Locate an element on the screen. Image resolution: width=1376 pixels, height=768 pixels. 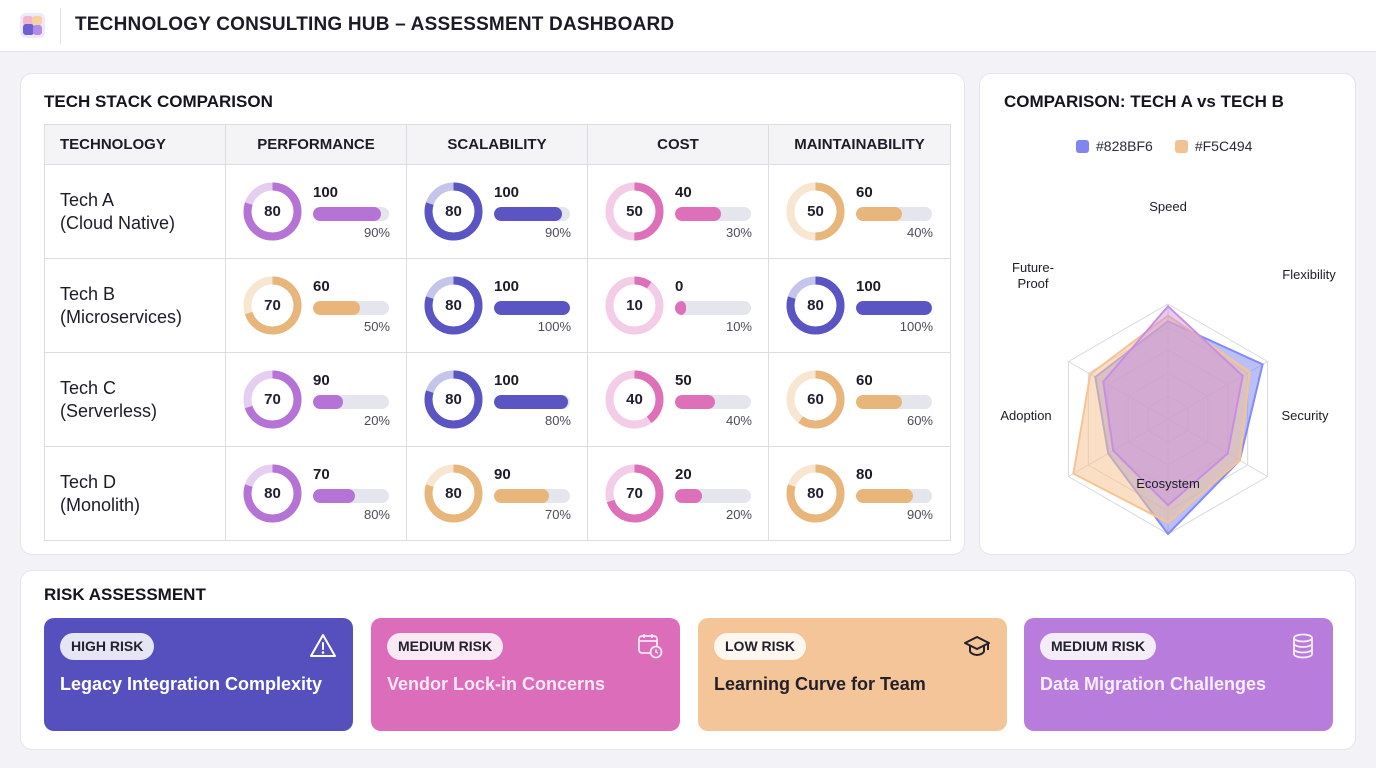
cost-metric: 50 40 30% is located at coordinates (678, 211).